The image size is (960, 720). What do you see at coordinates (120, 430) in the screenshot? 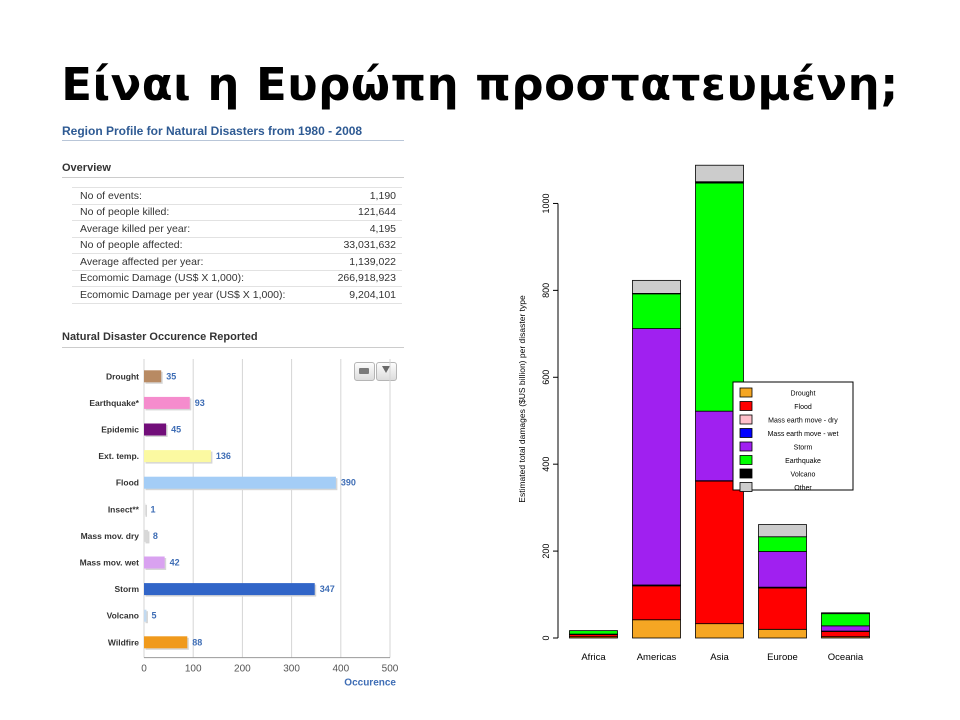
I see `category-label: Epidemic` at bounding box center [120, 430].